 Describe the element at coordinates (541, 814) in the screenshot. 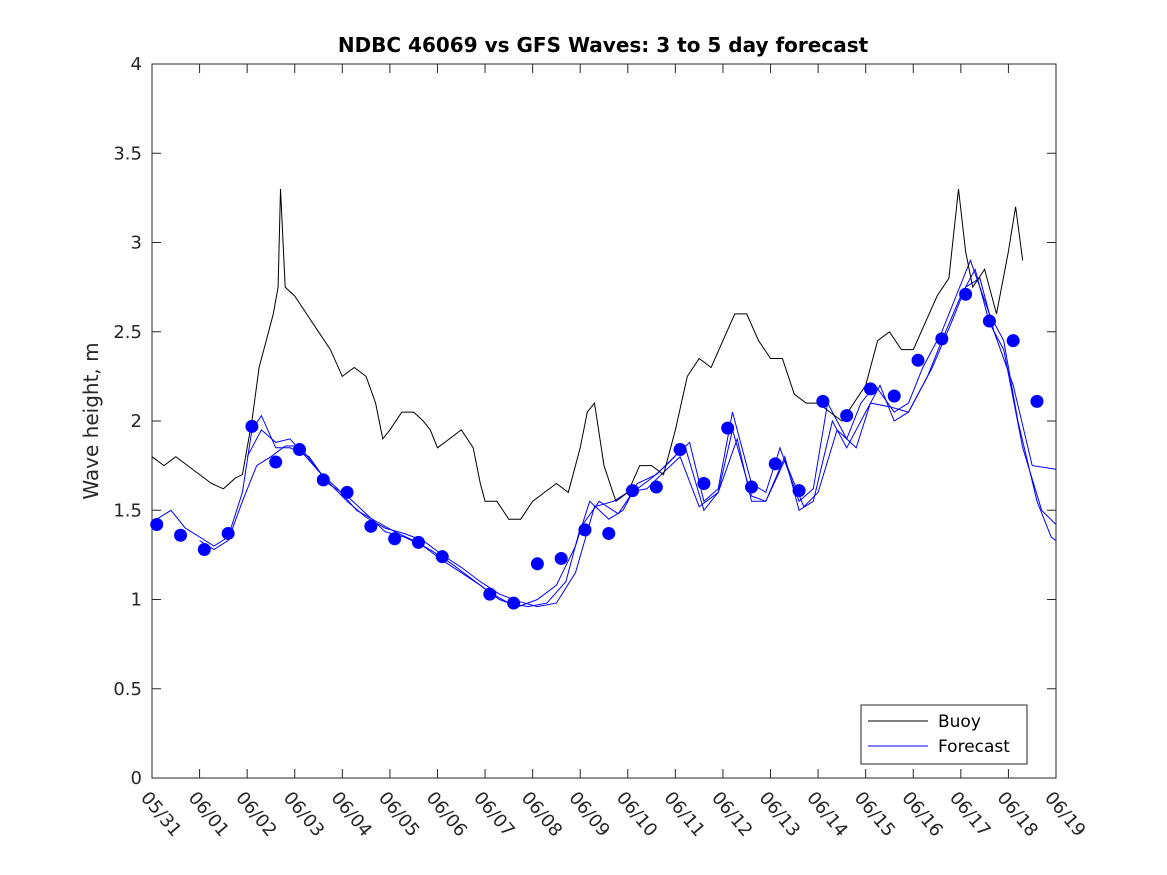

I see `x-tick-label: 06/08` at that location.